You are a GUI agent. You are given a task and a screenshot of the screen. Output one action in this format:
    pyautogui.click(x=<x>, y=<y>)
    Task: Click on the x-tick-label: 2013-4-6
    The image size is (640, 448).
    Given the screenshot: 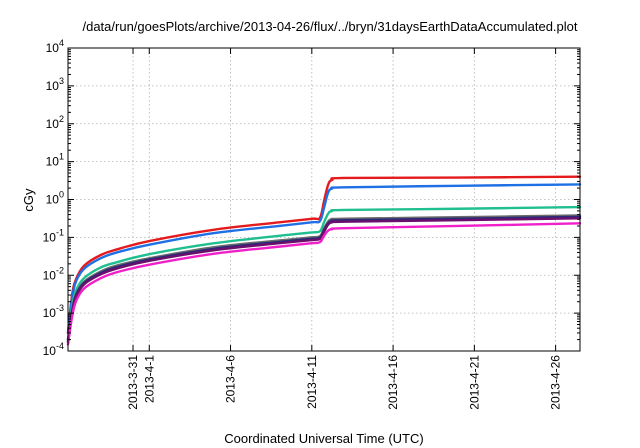 What is the action you would take?
    pyautogui.click(x=231, y=379)
    